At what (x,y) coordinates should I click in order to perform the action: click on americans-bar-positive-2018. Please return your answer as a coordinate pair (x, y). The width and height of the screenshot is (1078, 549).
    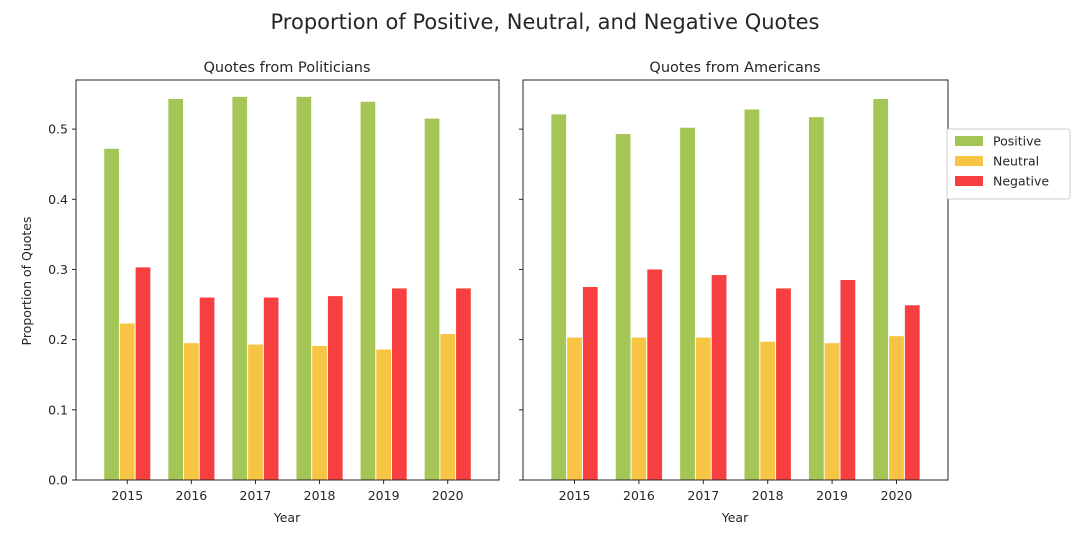
    Looking at the image, I should click on (752, 294).